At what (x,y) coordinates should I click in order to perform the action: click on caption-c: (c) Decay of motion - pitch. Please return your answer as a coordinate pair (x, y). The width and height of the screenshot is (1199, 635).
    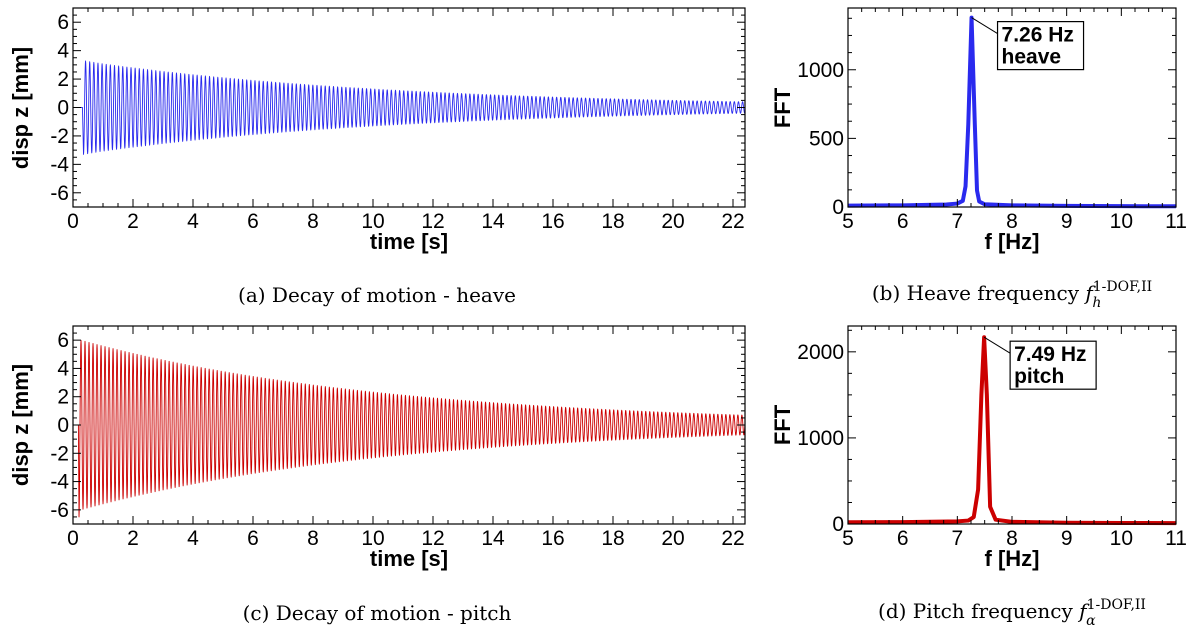
    Looking at the image, I should click on (377, 613).